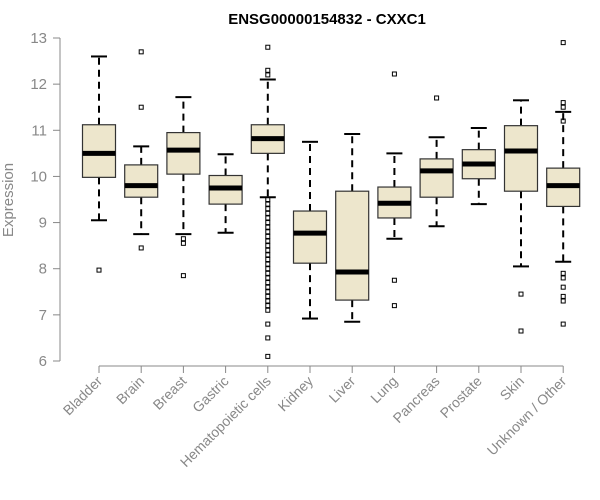 The image size is (600, 500). What do you see at coordinates (342, 389) in the screenshot?
I see `x-tick-label: Liver` at bounding box center [342, 389].